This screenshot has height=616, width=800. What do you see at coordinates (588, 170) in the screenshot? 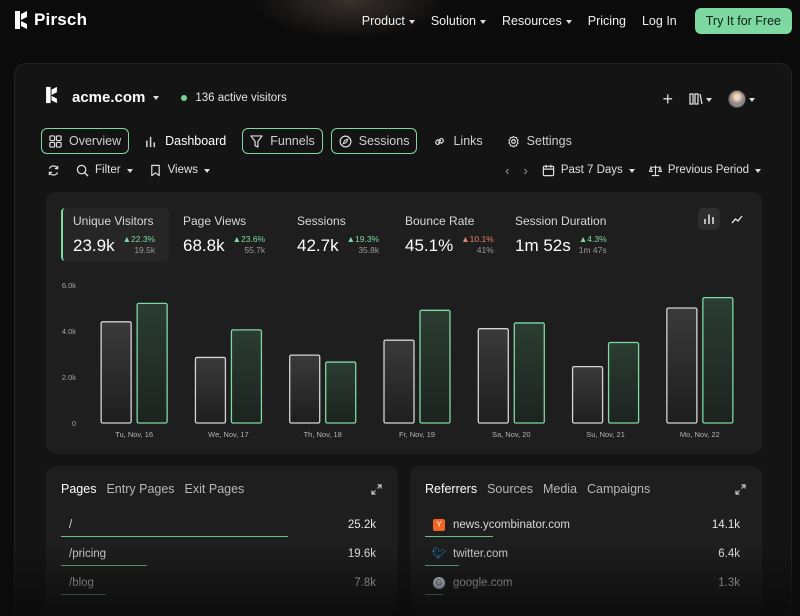
I see `date-range-selector: Past 7 Days` at bounding box center [588, 170].